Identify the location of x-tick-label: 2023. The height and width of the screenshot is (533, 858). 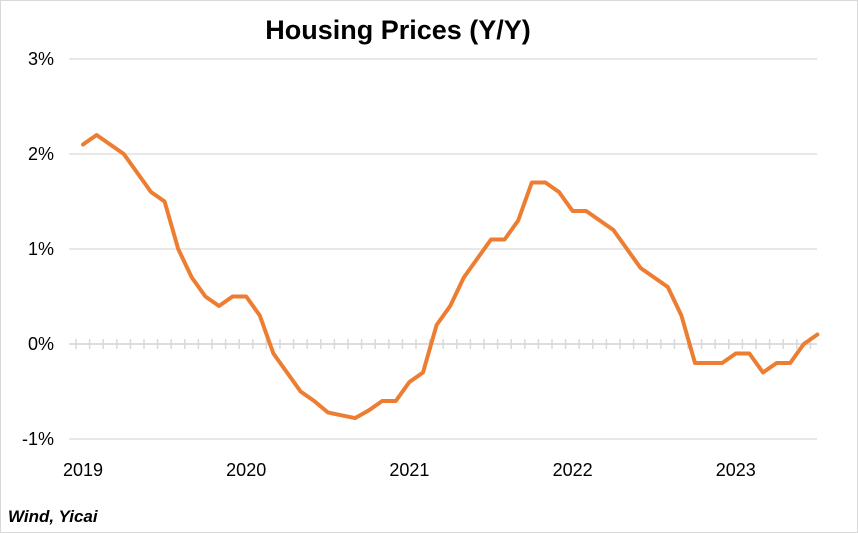
(736, 470).